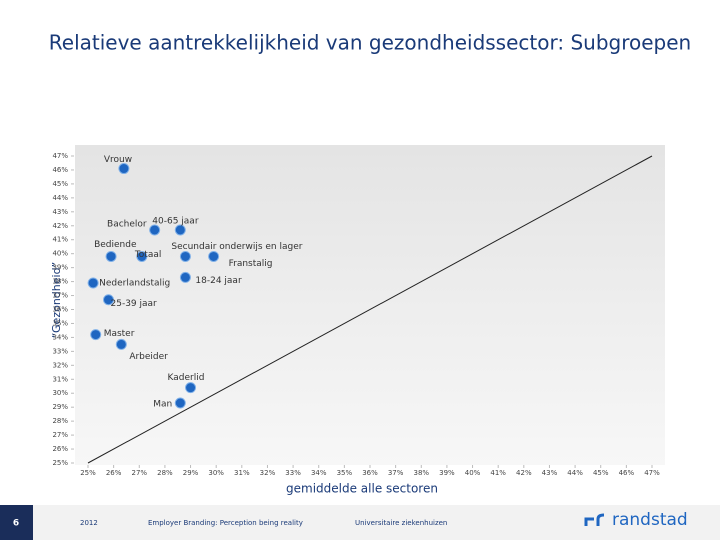 Image resolution: width=720 pixels, height=540 pixels. I want to click on y-tick-label: 34%, so click(60, 337).